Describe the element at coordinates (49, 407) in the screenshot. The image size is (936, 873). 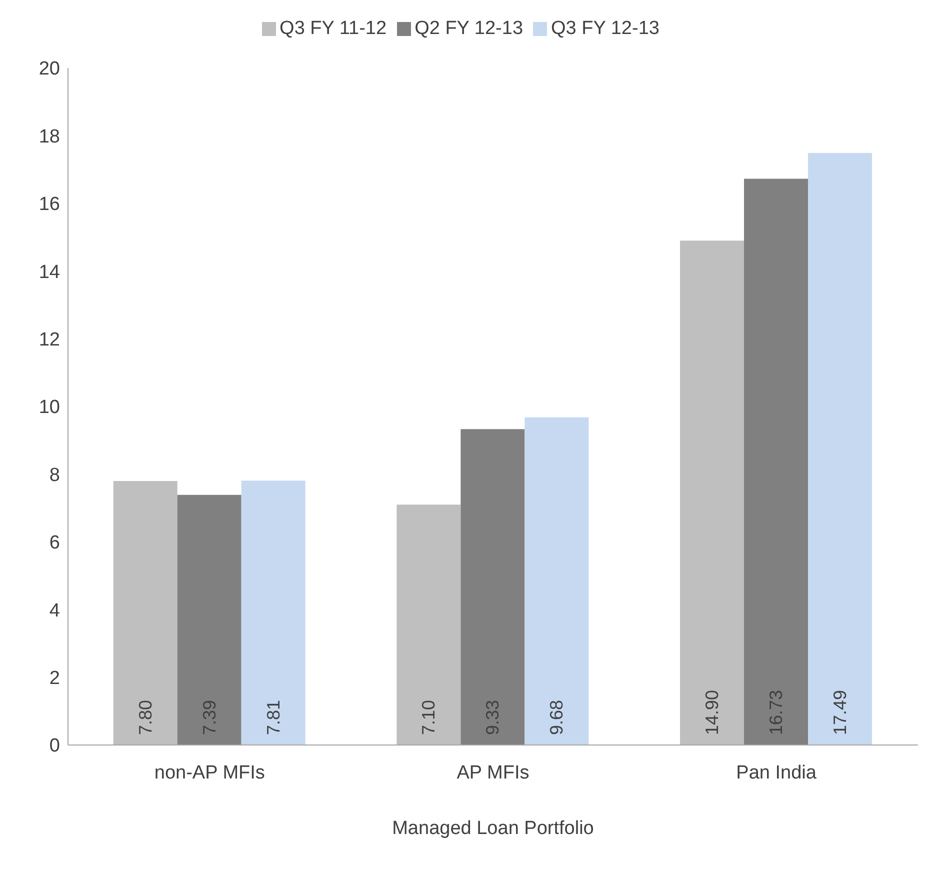
I see `y-tick-label: 10` at that location.